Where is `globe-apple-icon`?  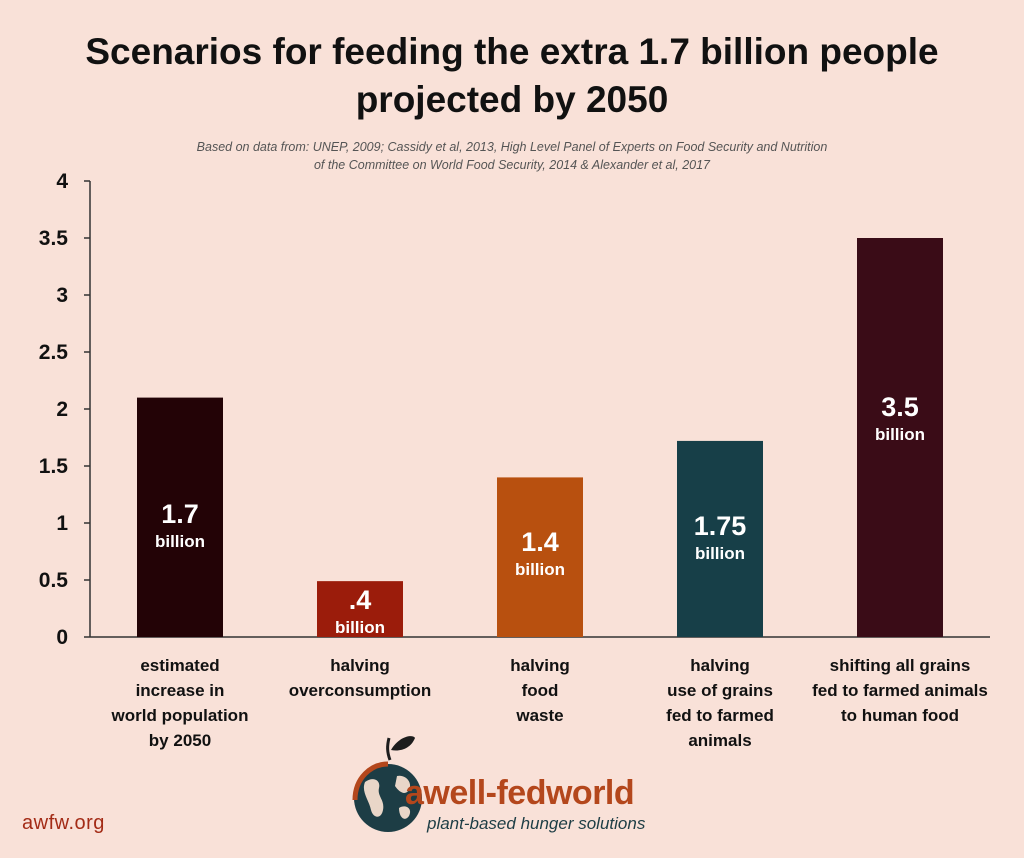
globe-apple-icon is located at coordinates (387, 784).